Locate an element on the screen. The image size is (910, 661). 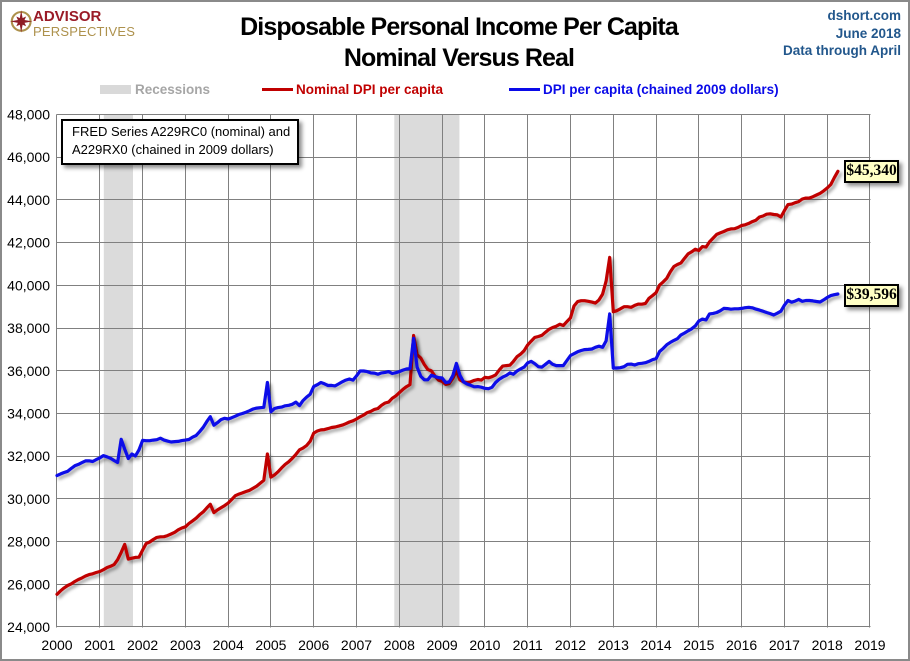
svg-text: 2014 is located at coordinates (656, 645).